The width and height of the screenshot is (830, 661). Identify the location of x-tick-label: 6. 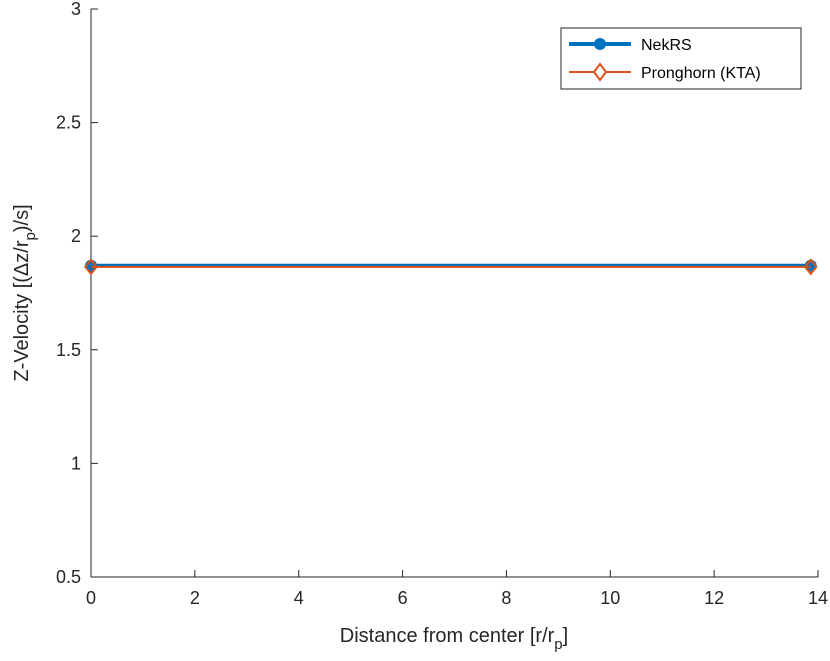
(403, 598).